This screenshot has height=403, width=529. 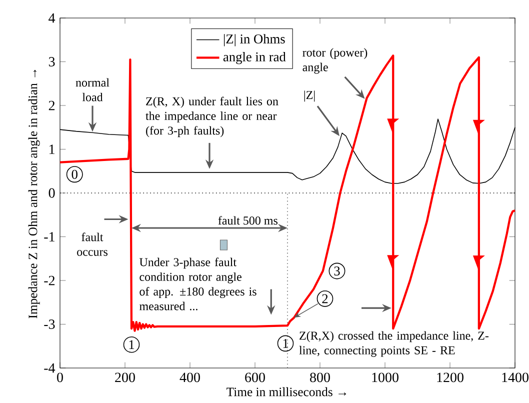 I want to click on x-tick-label: 1400, so click(x=515, y=377).